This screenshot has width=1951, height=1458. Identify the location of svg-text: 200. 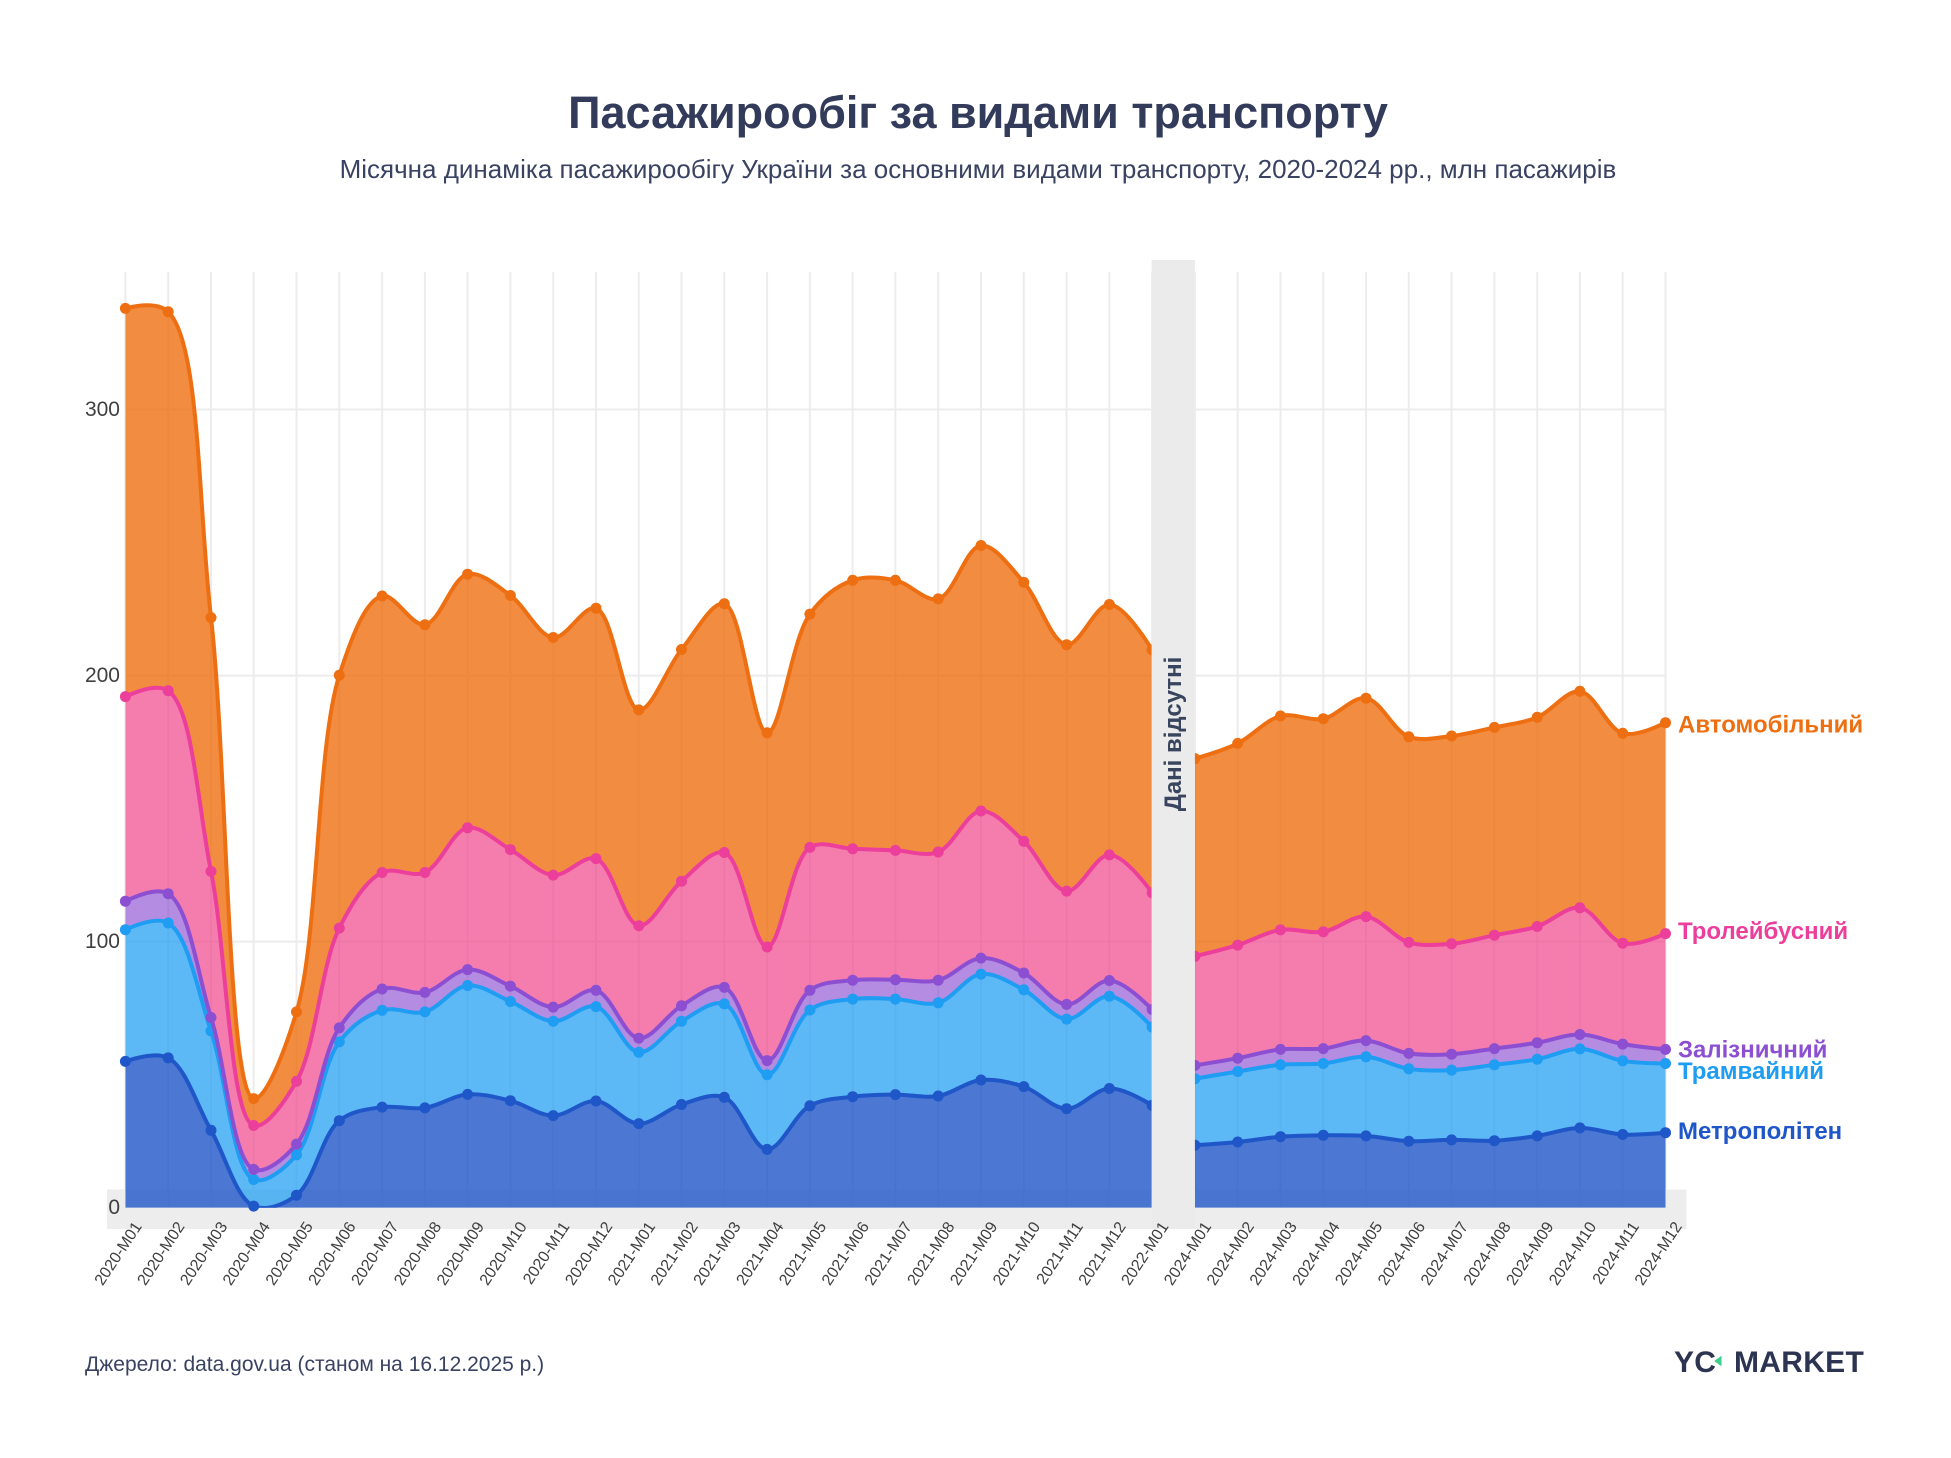
(102, 675).